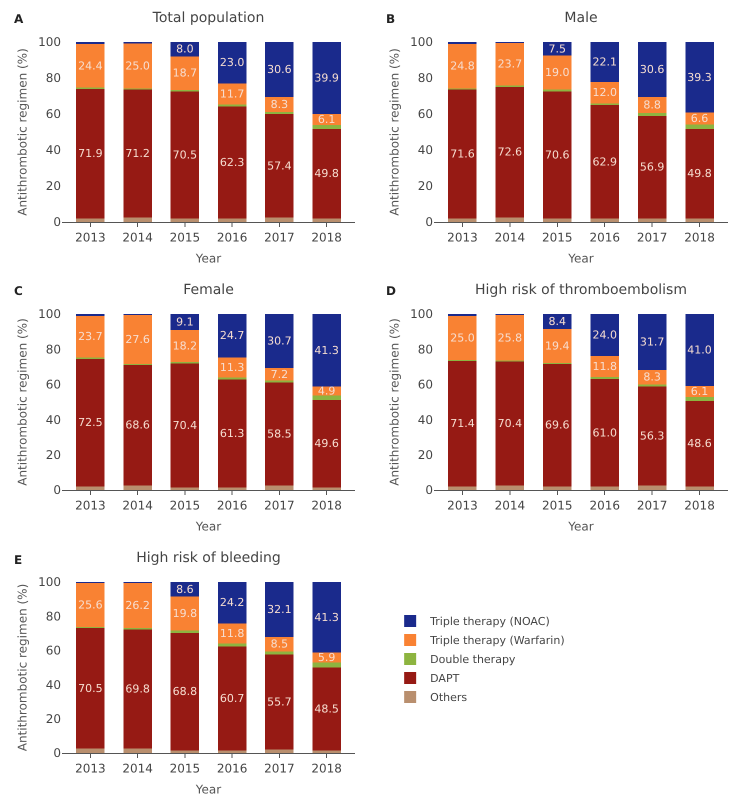 The image size is (743, 803). What do you see at coordinates (581, 290) in the screenshot?
I see `chart-title: High risk of thromboembolism` at bounding box center [581, 290].